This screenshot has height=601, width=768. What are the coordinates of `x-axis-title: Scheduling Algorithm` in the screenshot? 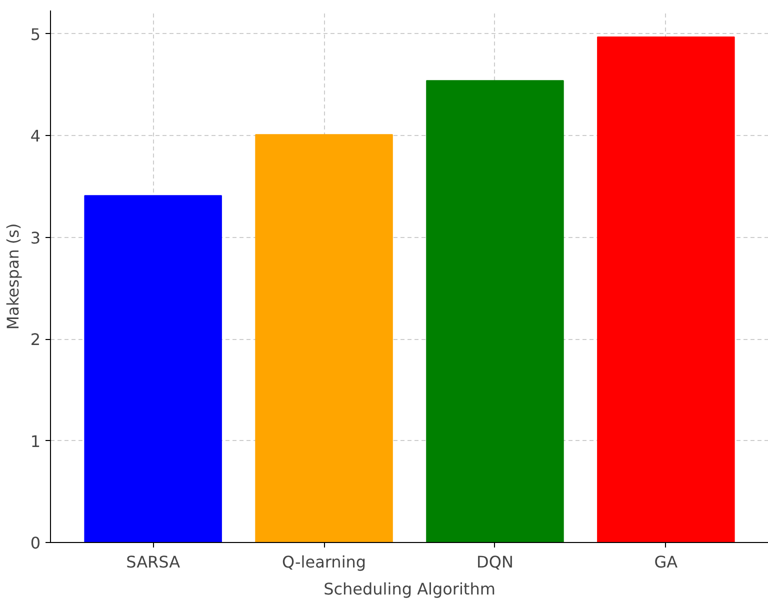 It's located at (410, 589).